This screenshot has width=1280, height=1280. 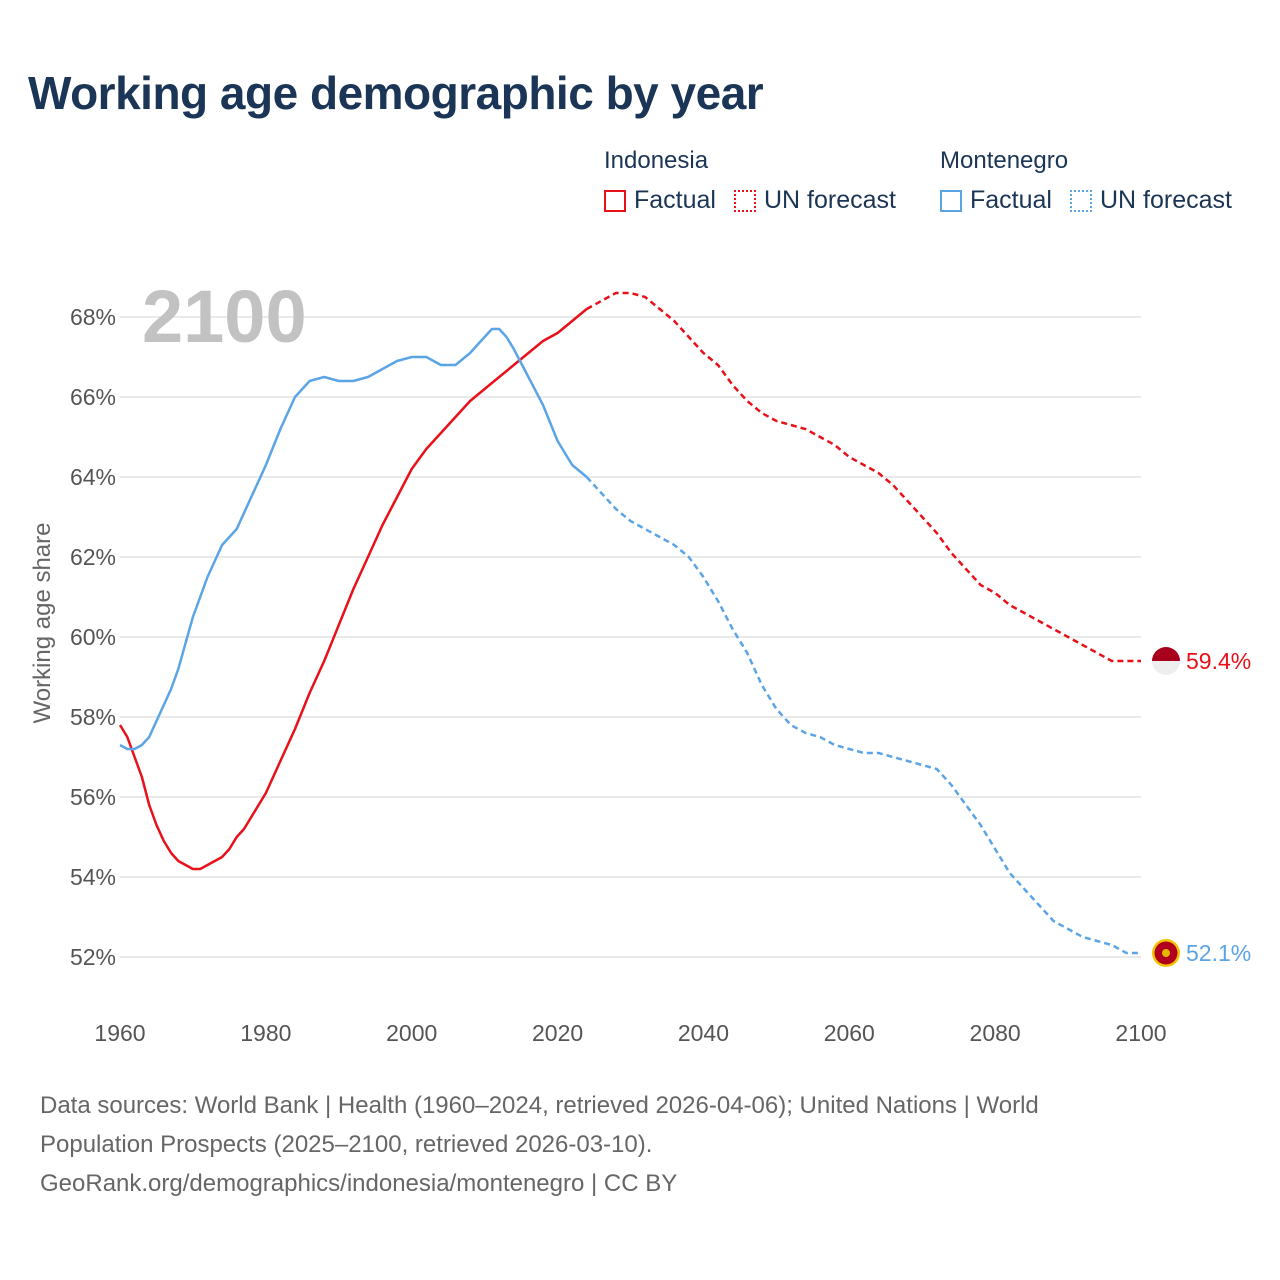 What do you see at coordinates (93, 557) in the screenshot?
I see `y-tick-label: 62%` at bounding box center [93, 557].